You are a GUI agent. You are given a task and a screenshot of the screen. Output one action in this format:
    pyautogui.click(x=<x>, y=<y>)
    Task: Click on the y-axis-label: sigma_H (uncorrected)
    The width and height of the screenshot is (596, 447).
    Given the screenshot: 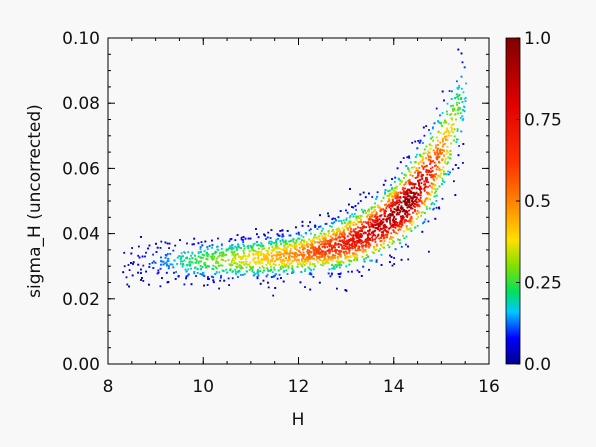 What is the action you would take?
    pyautogui.click(x=35, y=201)
    